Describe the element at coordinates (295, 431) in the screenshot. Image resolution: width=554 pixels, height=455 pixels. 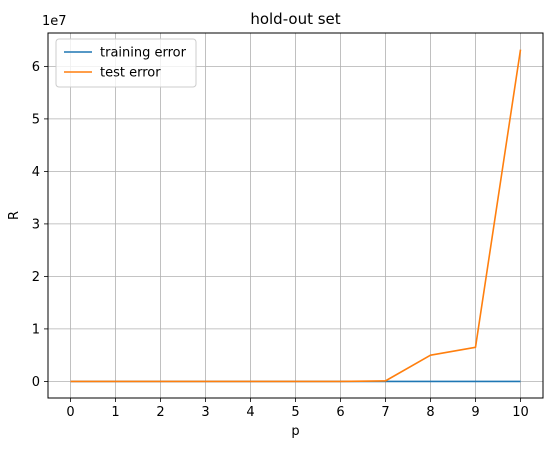
I see `x-axis-label: p` at that location.